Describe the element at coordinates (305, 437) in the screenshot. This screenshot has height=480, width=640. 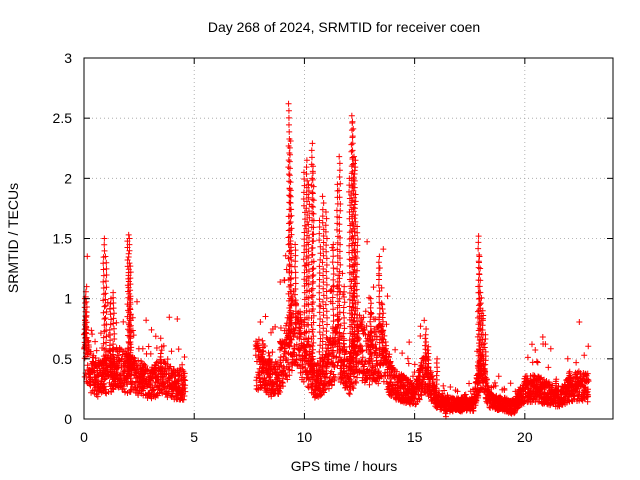
I see `x-tick-label: 10` at that location.